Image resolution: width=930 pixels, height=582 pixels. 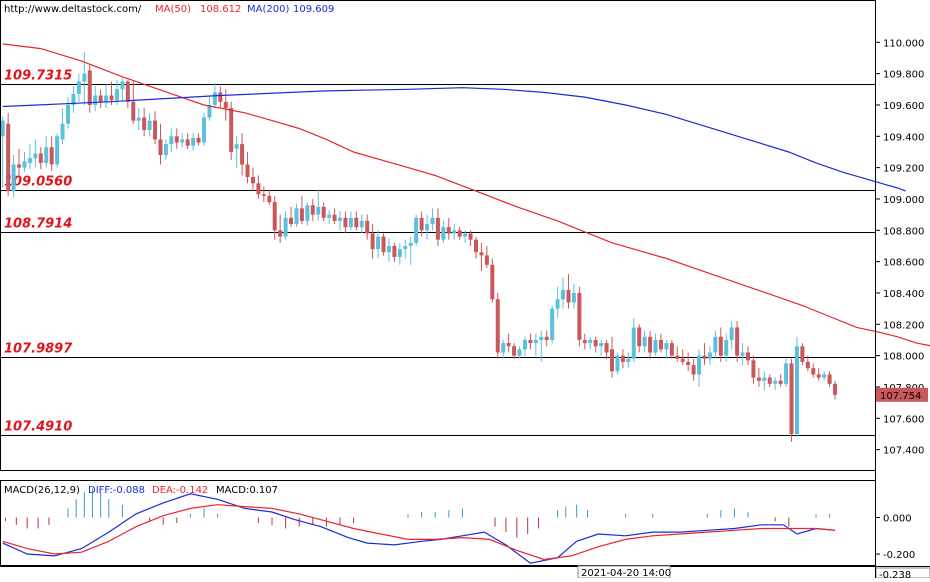 I want to click on level-label: 107.4910, so click(x=38, y=427).